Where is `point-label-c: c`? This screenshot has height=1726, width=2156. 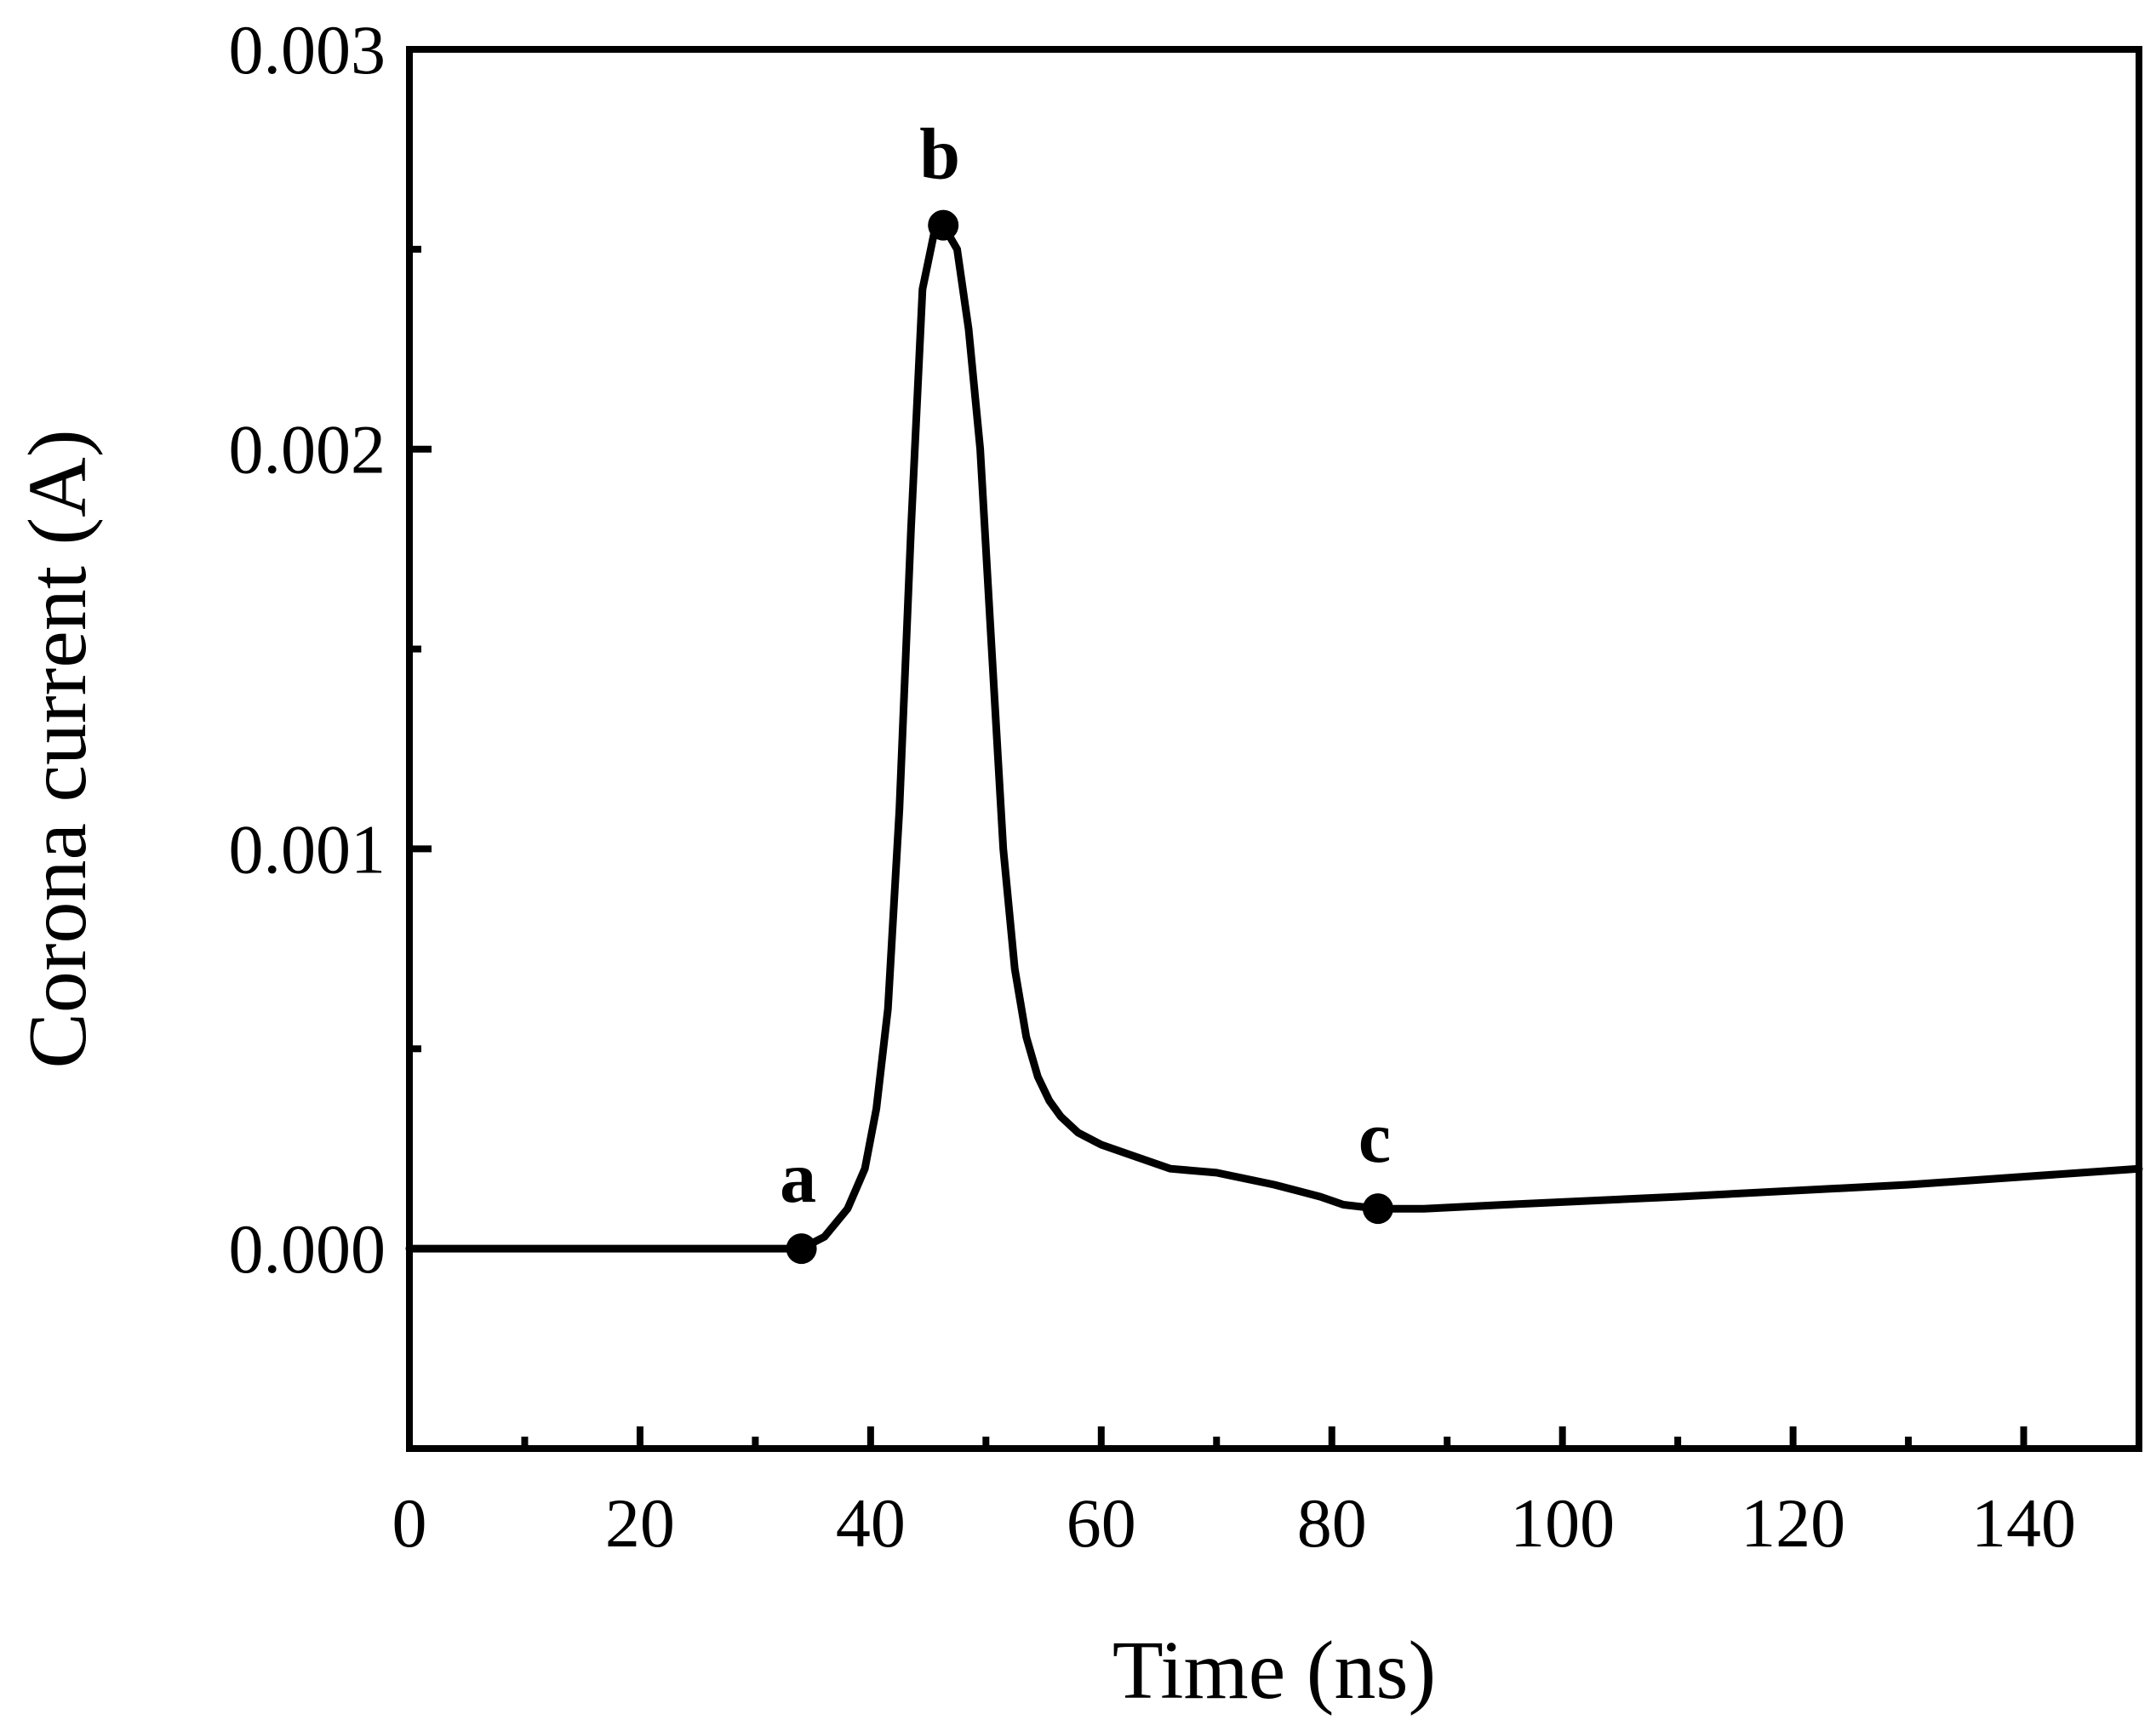 point-label-c: c is located at coordinates (1374, 1137).